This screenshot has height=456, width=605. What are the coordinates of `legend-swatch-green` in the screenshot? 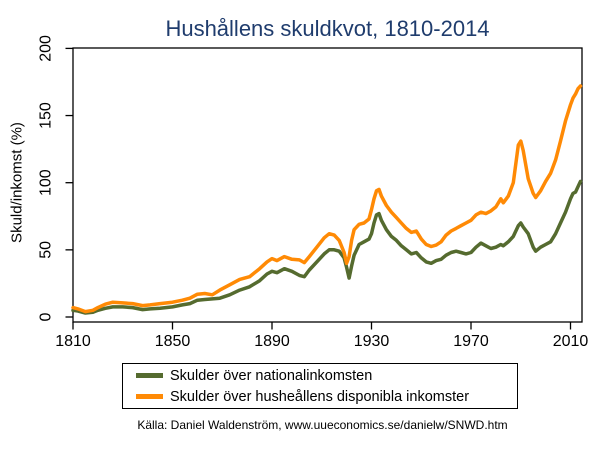 It's located at (149, 375).